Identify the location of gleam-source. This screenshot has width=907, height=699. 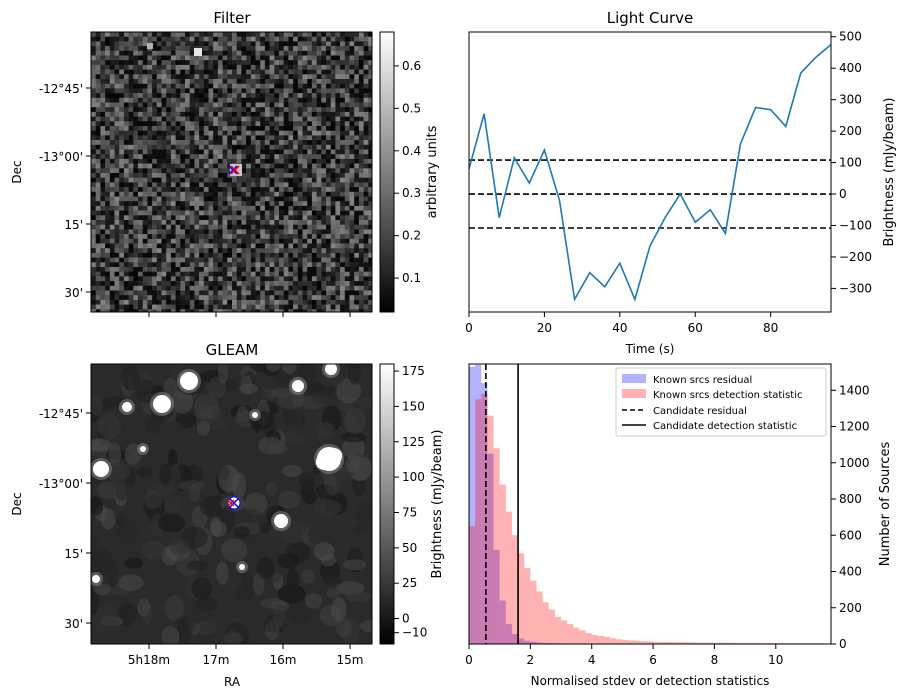
(255, 415).